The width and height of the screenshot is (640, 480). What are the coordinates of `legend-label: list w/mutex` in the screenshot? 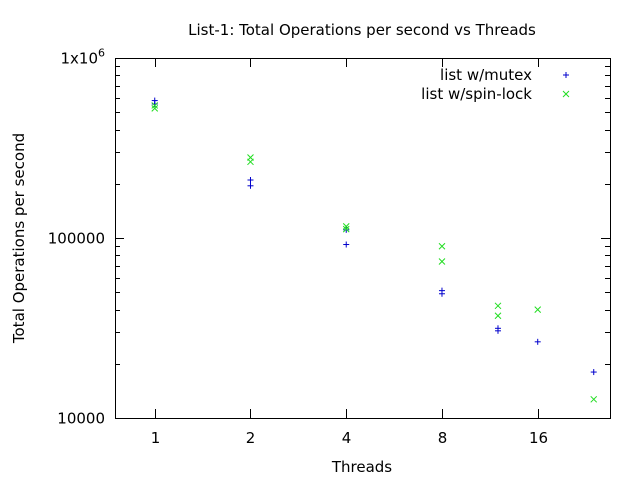 It's located at (486, 75).